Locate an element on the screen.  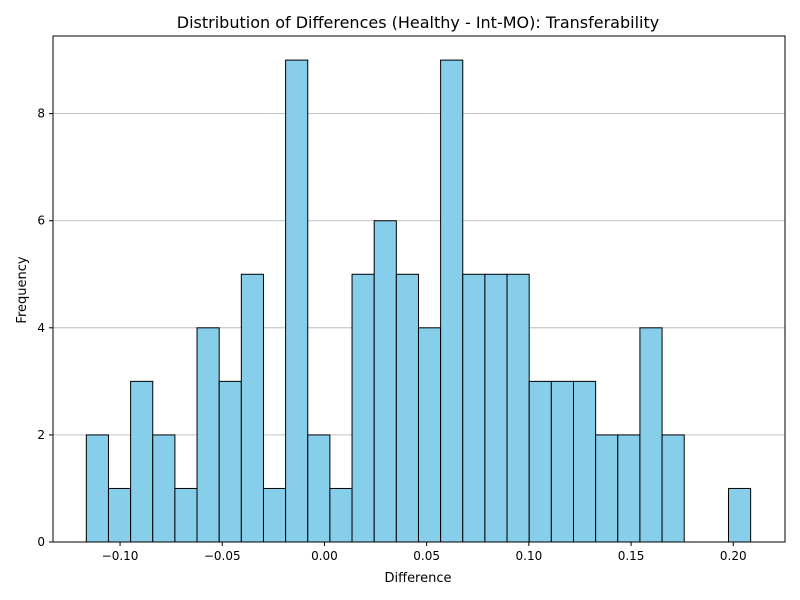
y-axis-ticks: 0 2 4 6 8 is located at coordinates (45, 328).